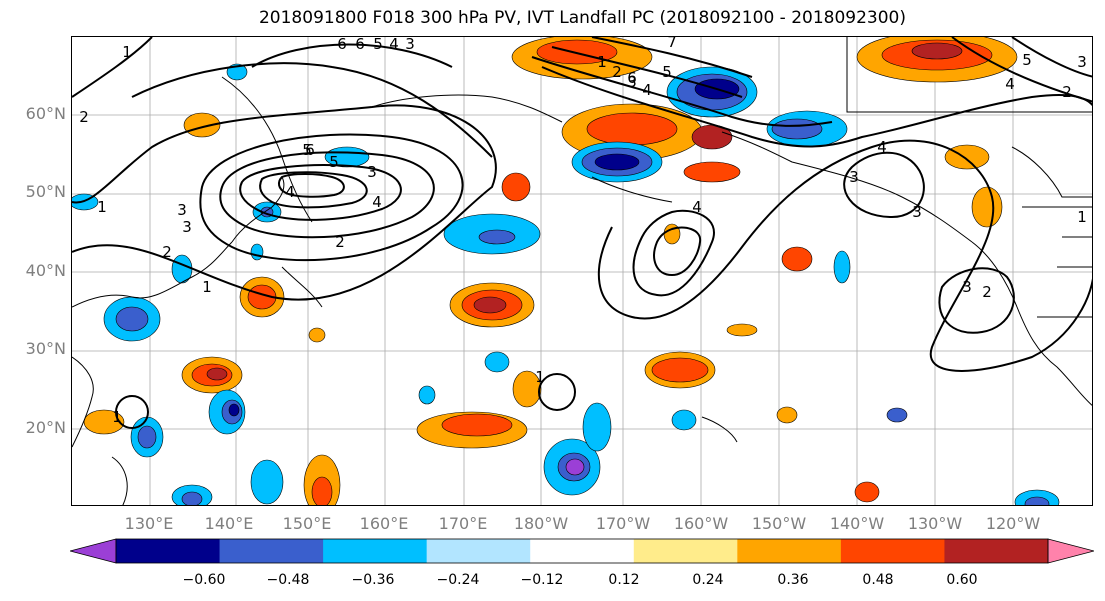  What do you see at coordinates (1013, 523) in the screenshot?
I see `lon-label: 120°W` at bounding box center [1013, 523].